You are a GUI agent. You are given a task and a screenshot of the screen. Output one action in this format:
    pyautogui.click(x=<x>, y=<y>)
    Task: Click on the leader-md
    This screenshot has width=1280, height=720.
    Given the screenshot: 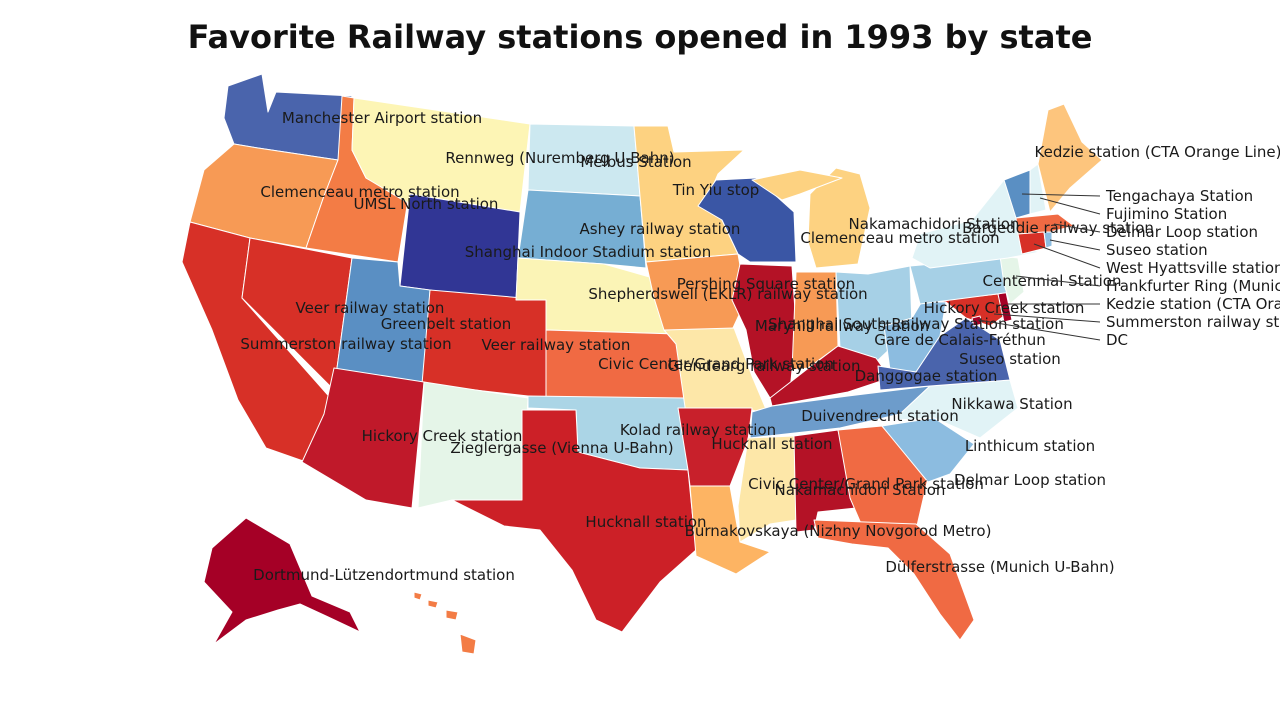 What is the action you would take?
    pyautogui.click(x=1047, y=318)
    